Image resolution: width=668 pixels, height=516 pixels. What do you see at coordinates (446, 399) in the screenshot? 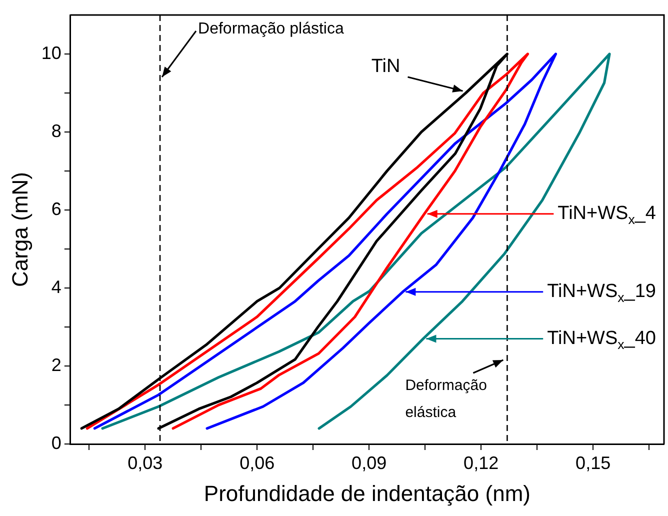
I see `ref-line-label: Deformação elástica` at bounding box center [446, 399].